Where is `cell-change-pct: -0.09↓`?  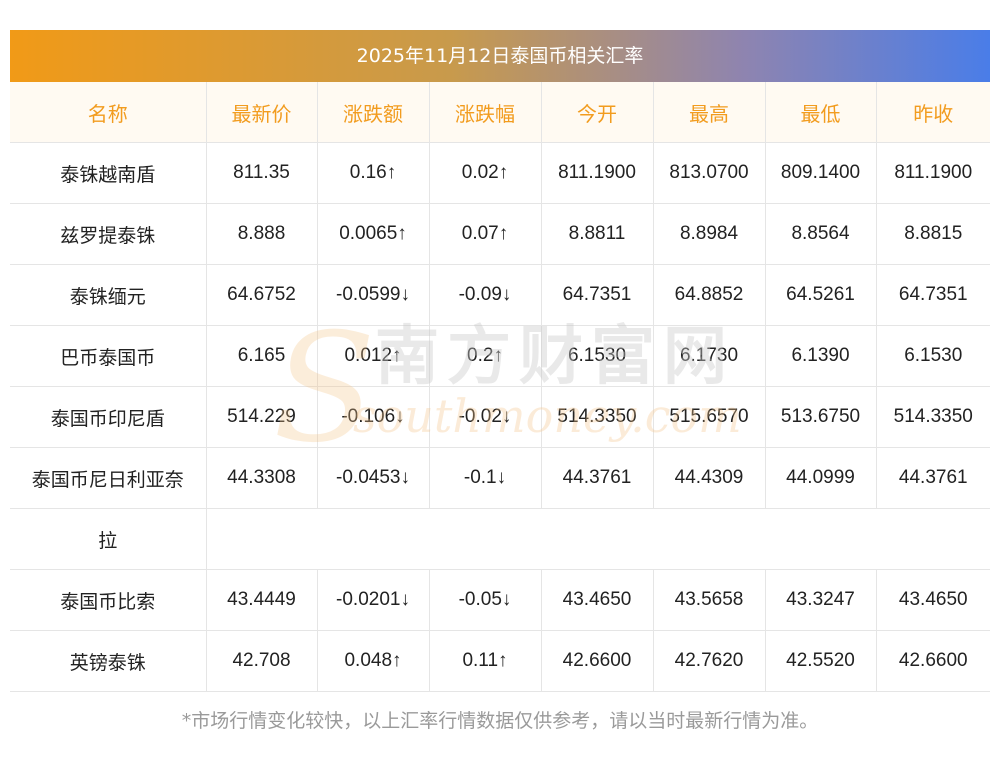
cell-change-pct: -0.09↓ is located at coordinates (485, 295).